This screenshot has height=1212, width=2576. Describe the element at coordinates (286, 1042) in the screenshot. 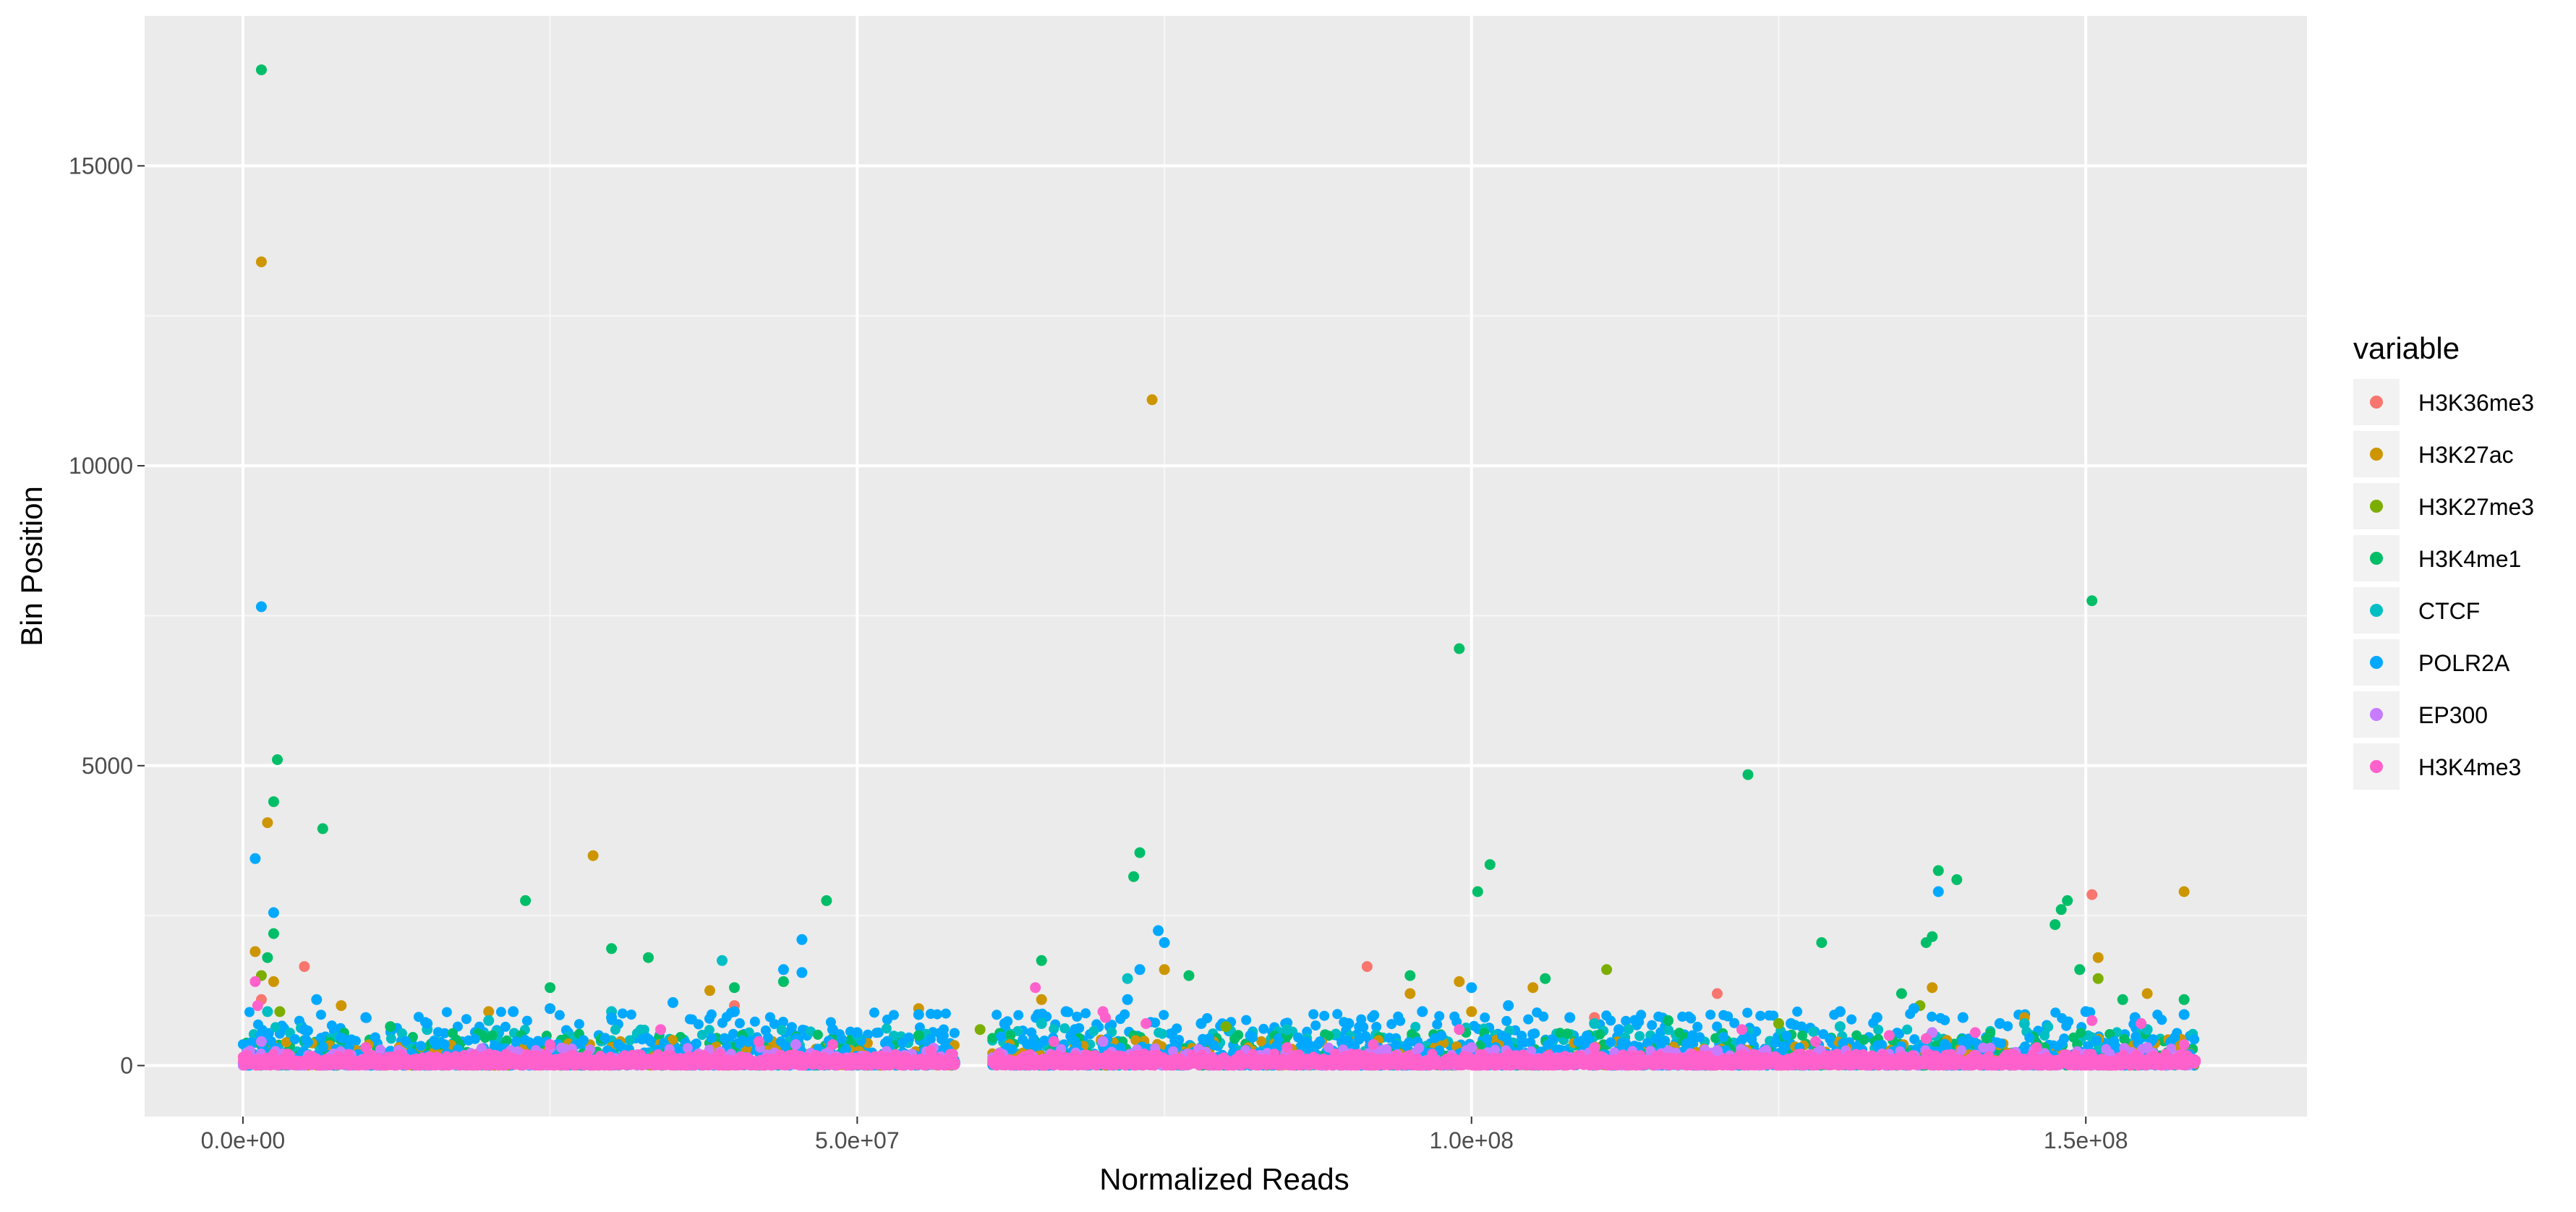

I see `band-point-h3k27ac` at that location.